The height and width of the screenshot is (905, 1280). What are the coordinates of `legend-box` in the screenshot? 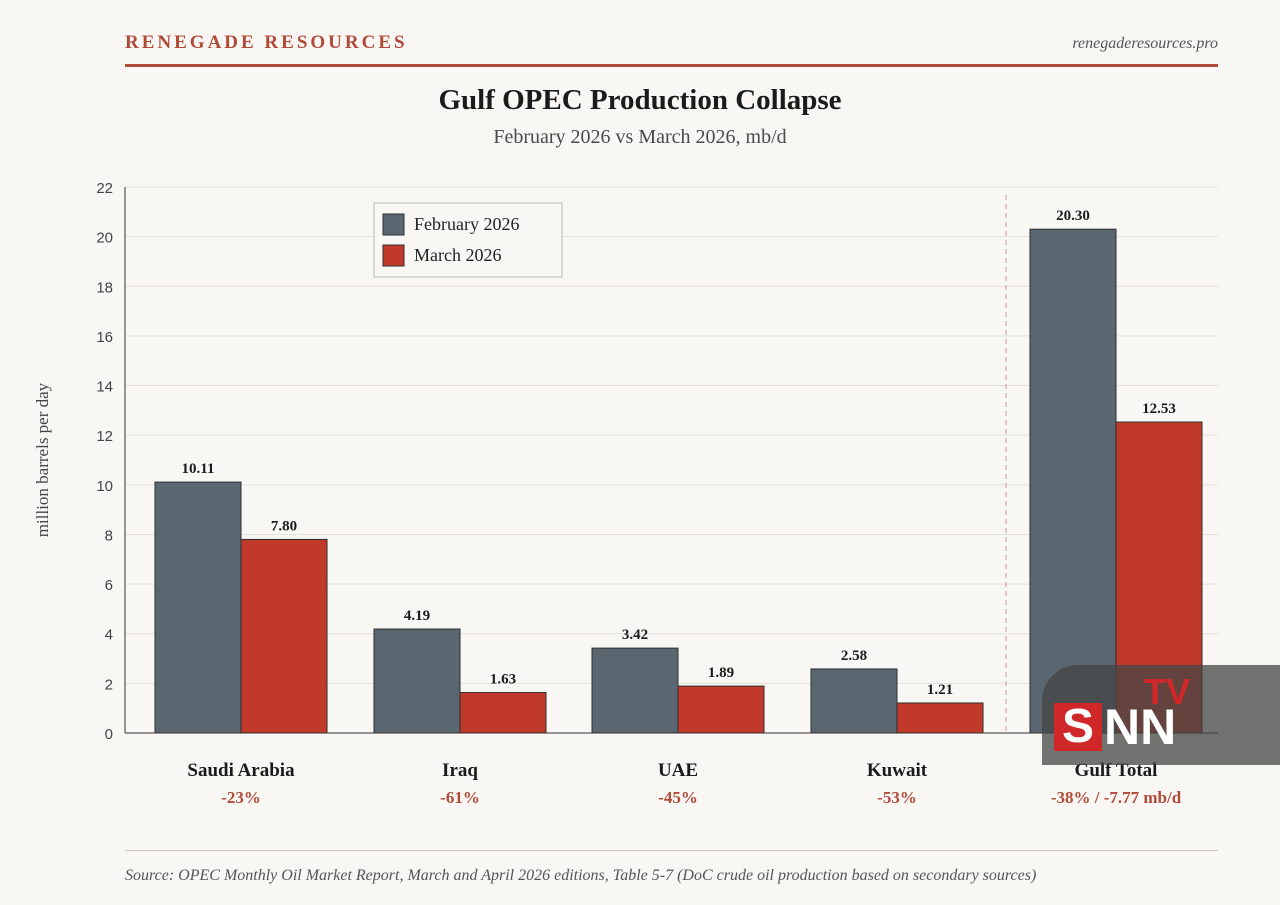 It's located at (468, 240).